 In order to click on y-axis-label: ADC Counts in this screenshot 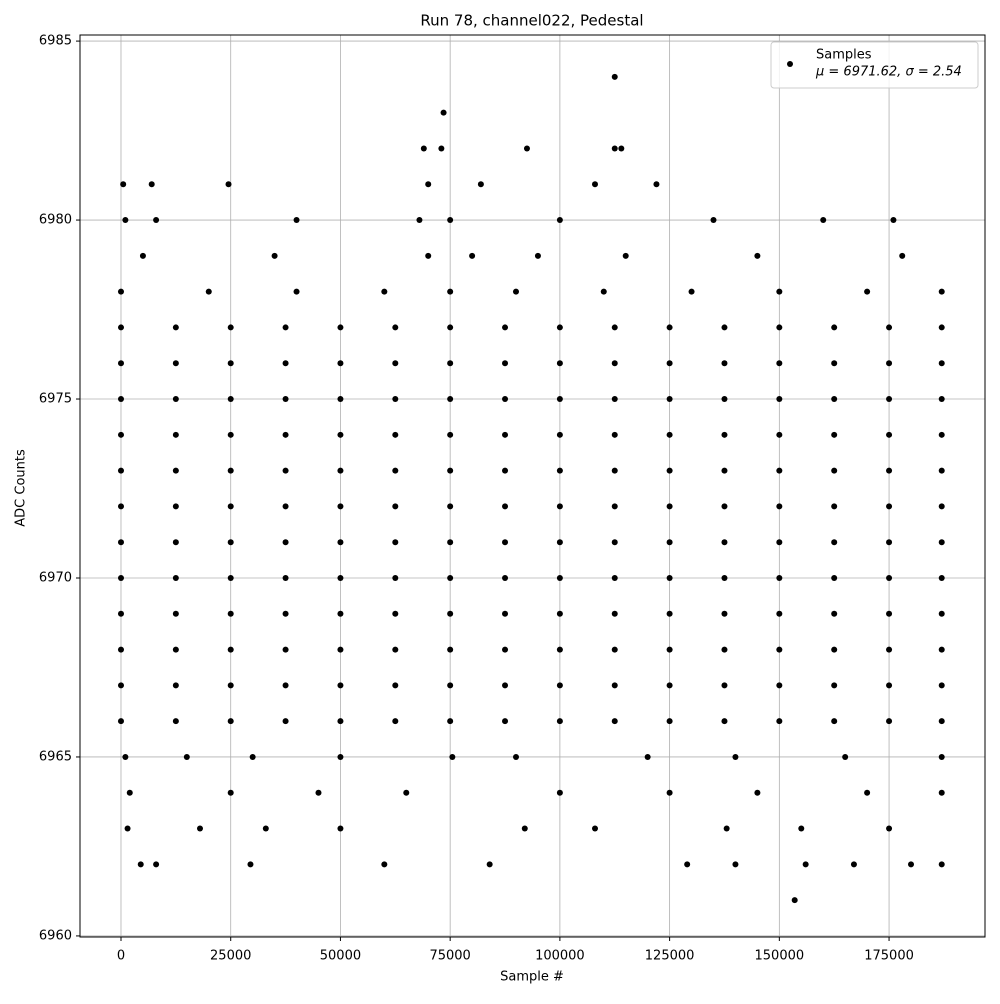, I will do `click(21, 488)`.